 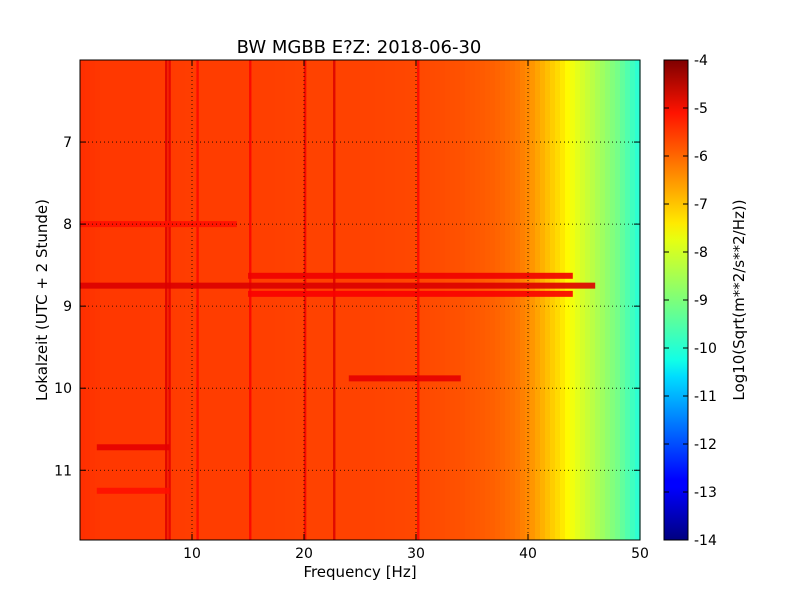 I want to click on colorbar-tick-label: -6, so click(x=701, y=157).